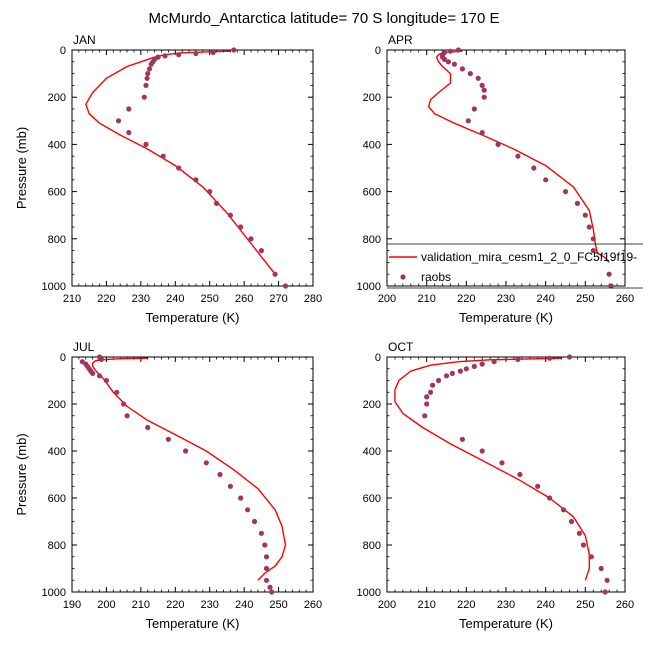  I want to click on x-tick-label: 280, so click(313, 299).